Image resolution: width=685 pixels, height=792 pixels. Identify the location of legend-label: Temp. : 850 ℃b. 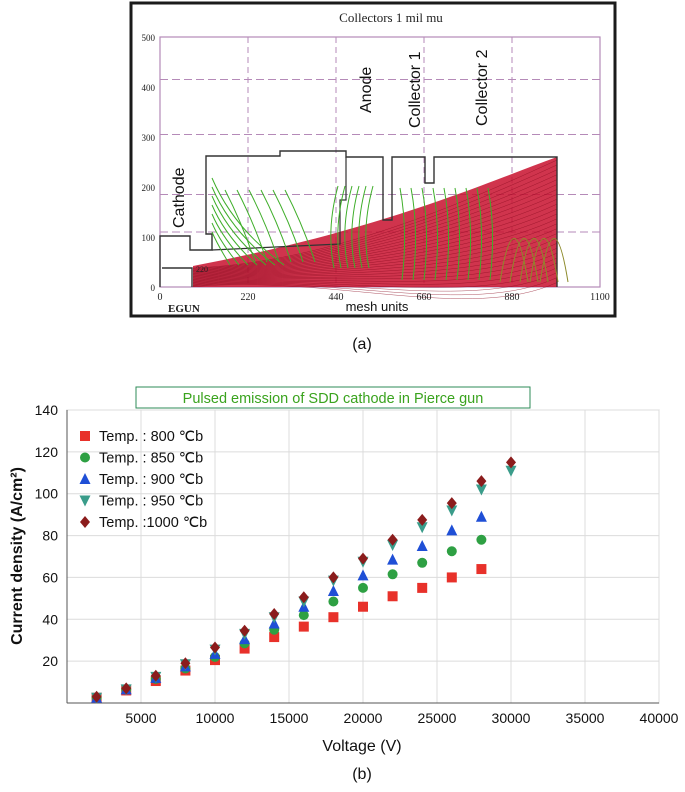
(151, 459).